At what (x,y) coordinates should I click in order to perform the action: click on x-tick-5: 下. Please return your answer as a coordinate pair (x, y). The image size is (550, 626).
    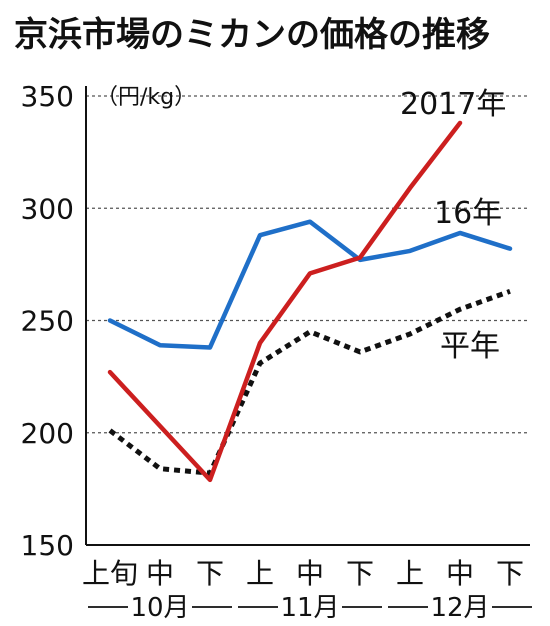
    Looking at the image, I should click on (360, 573).